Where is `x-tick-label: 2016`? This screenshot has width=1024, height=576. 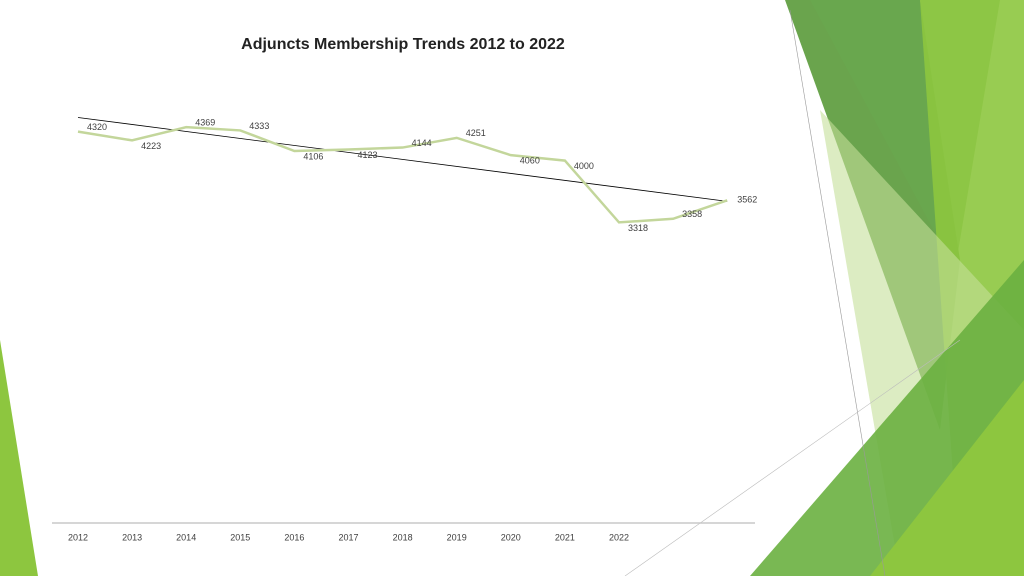
x-tick-label: 2016 is located at coordinates (294, 537).